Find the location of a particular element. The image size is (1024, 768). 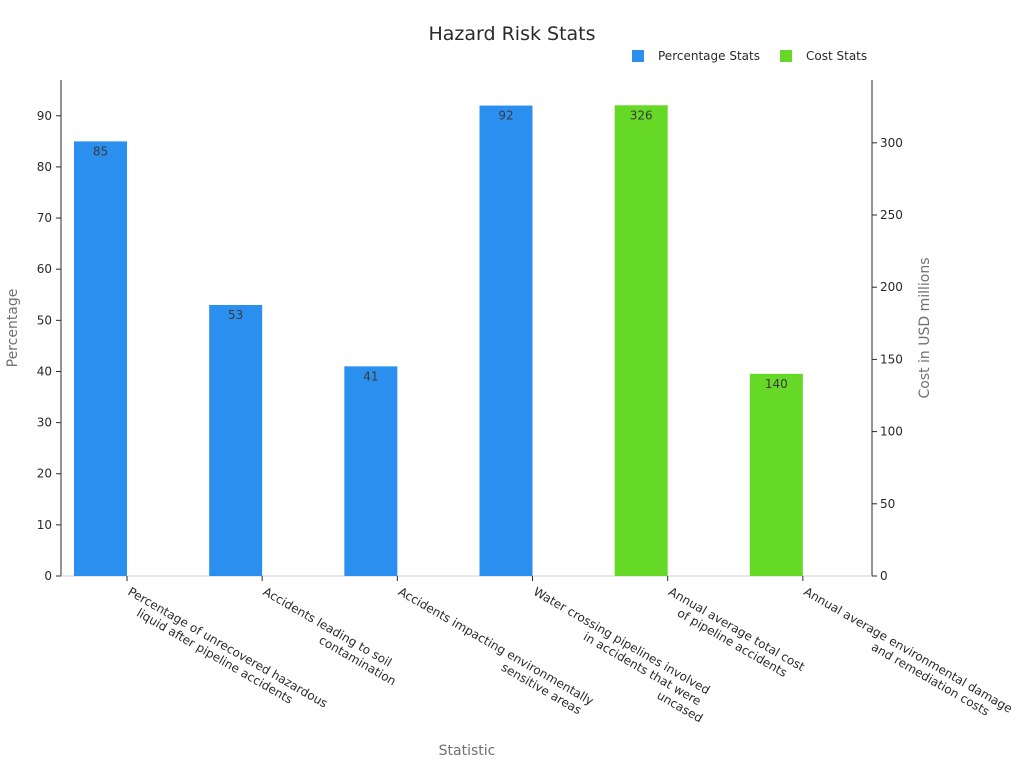

bar-value-label: 53 is located at coordinates (235, 315).